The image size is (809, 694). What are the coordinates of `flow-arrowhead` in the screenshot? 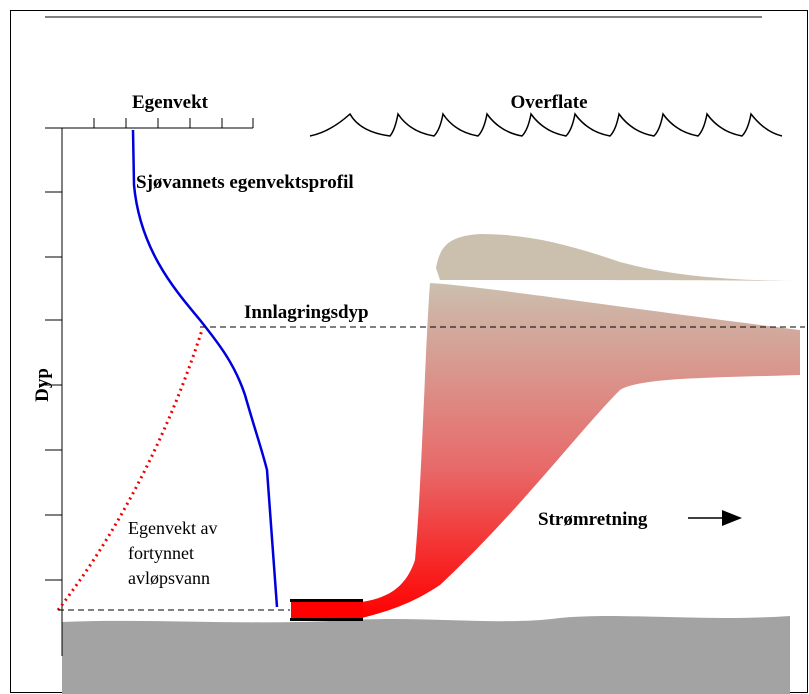 It's located at (732, 518).